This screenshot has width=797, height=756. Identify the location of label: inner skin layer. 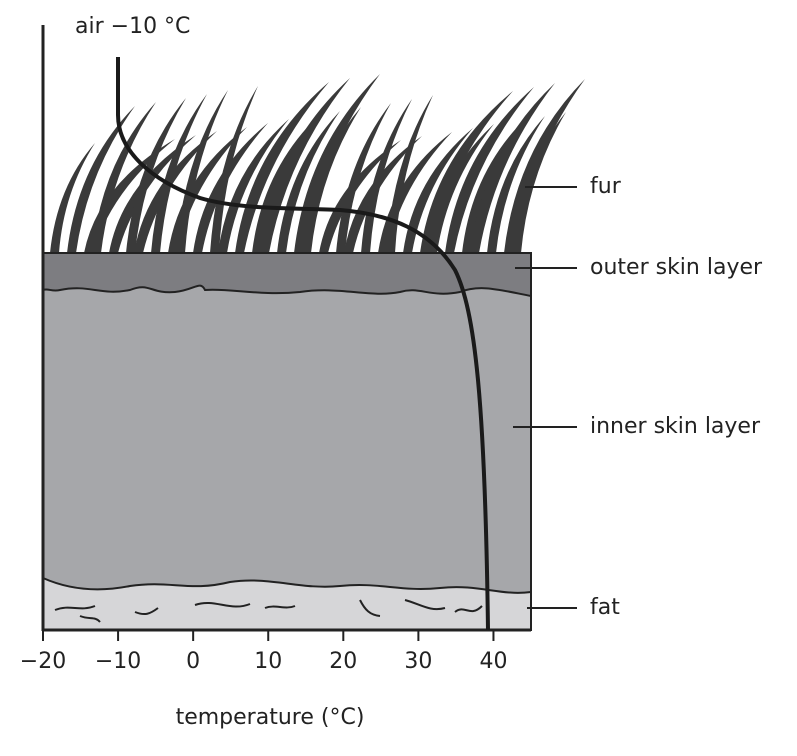
(675, 426).